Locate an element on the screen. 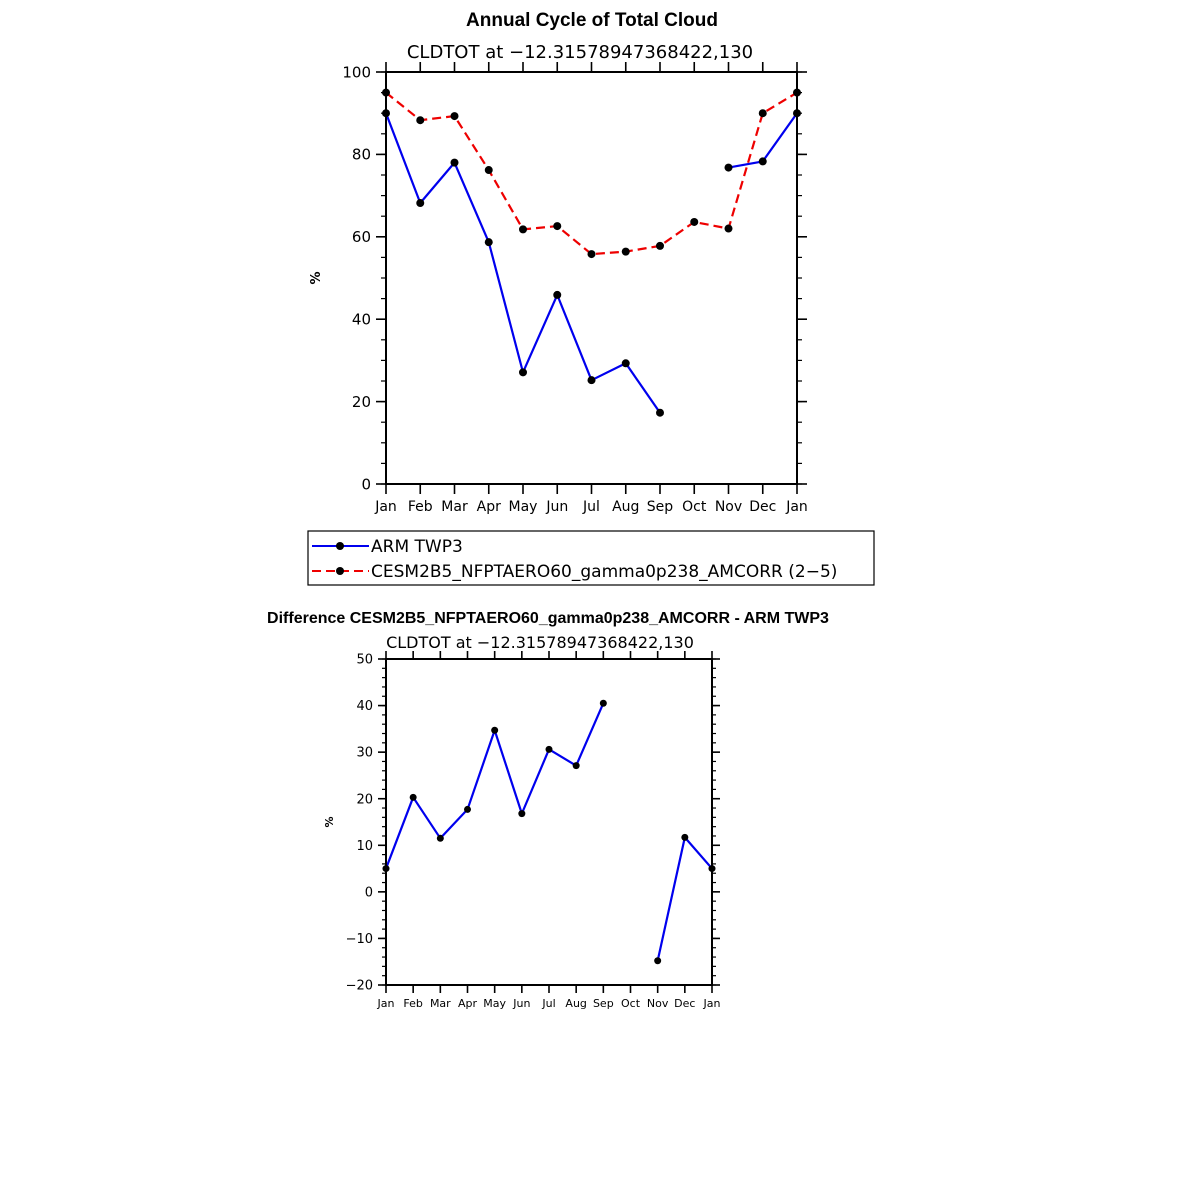 The height and width of the screenshot is (1183, 1183). chart1-x-tick-labels: Jan Feb Mar Apr May Jun Jul Aug Sep Oct Nov Dec Jan is located at coordinates (591, 507).